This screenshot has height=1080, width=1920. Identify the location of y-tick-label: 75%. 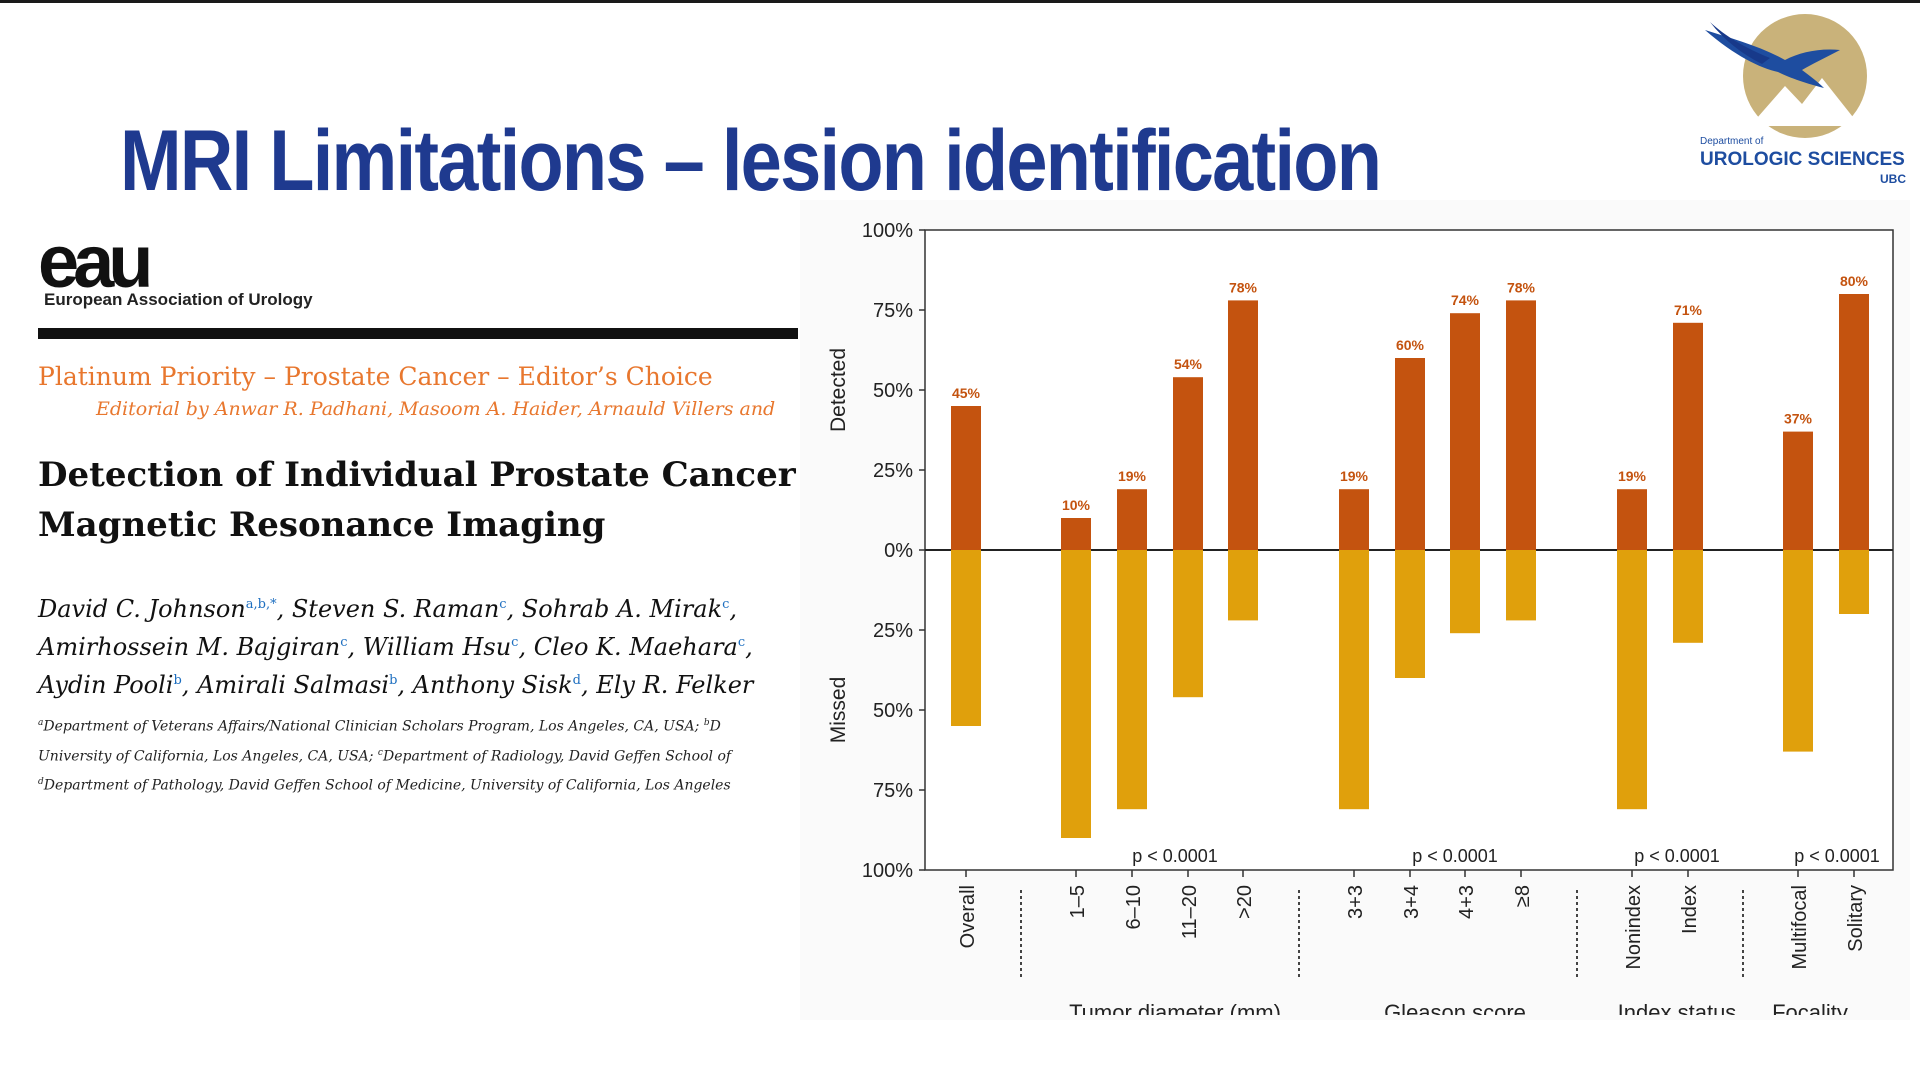
(893, 311).